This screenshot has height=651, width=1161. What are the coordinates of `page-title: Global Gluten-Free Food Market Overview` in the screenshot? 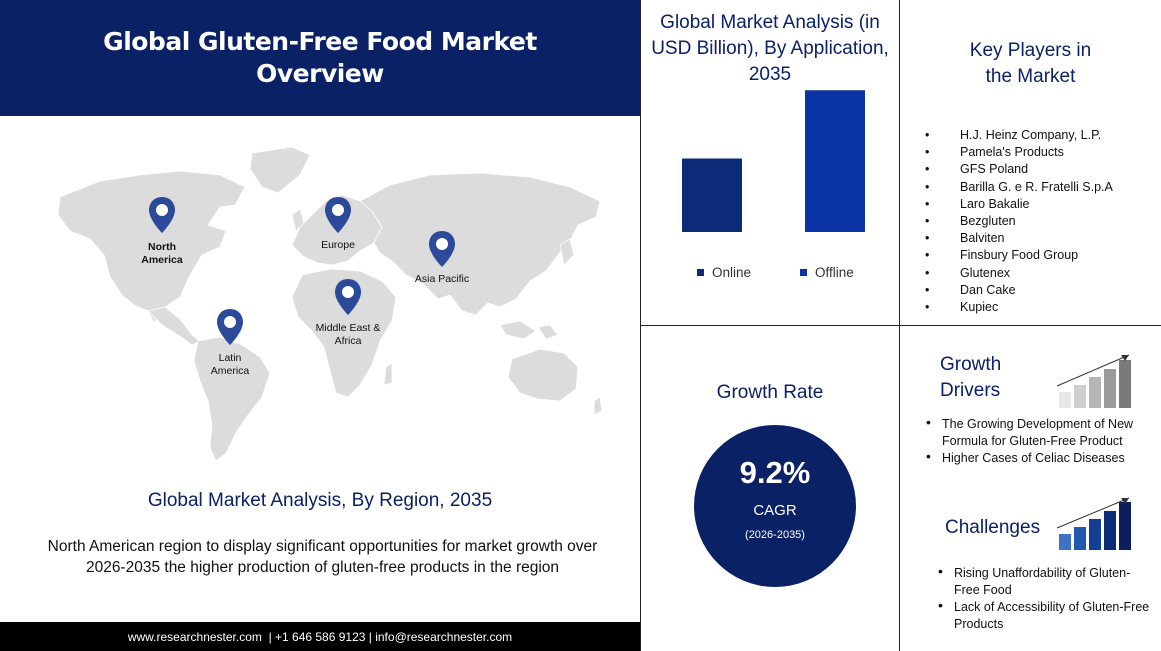 It's located at (320, 57).